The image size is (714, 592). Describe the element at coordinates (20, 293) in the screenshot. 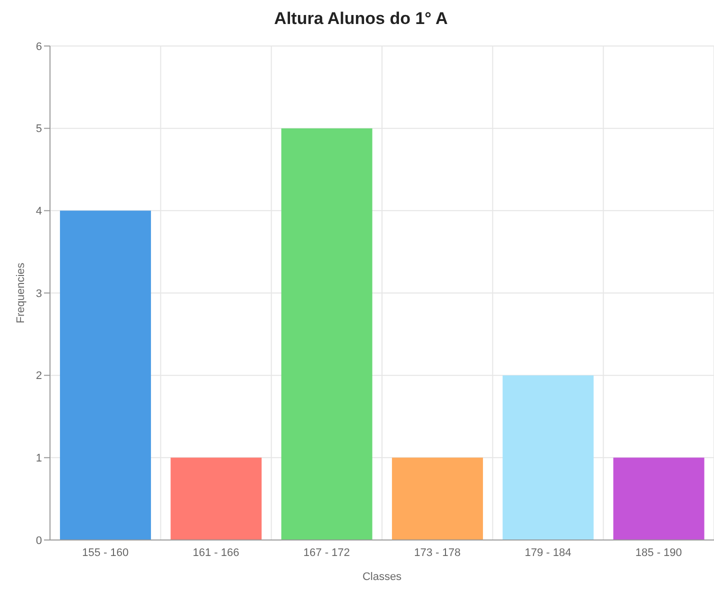

I see `y-axis-title: Frequencies` at that location.